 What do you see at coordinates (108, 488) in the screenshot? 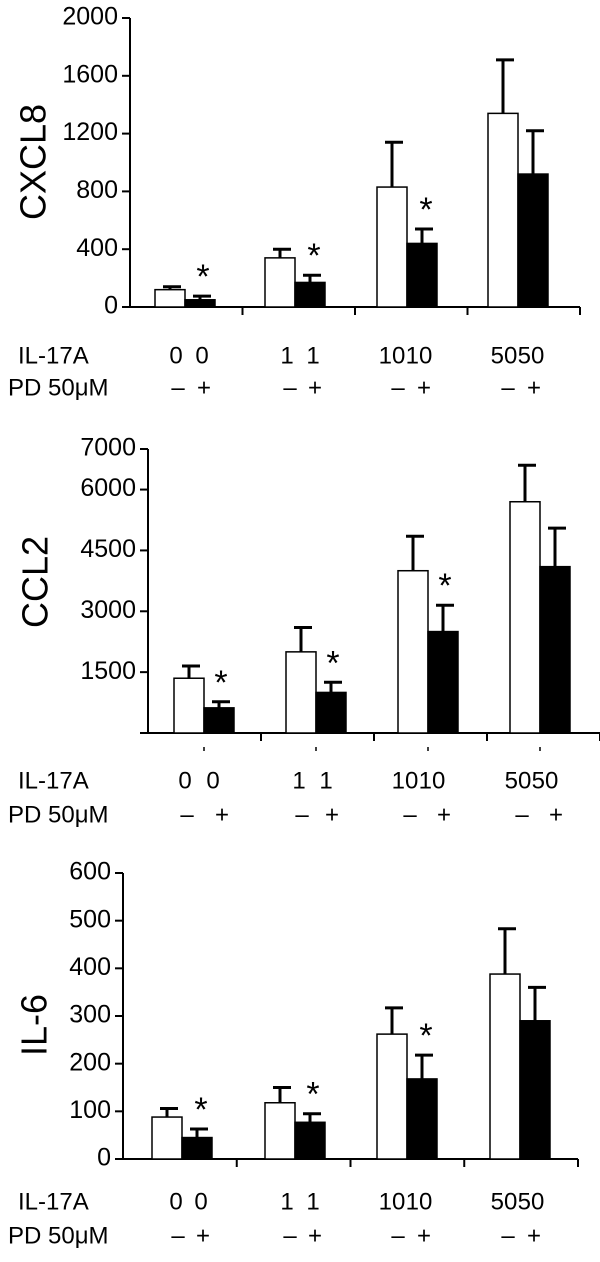
I see `y-tick-label: 6000` at bounding box center [108, 488].